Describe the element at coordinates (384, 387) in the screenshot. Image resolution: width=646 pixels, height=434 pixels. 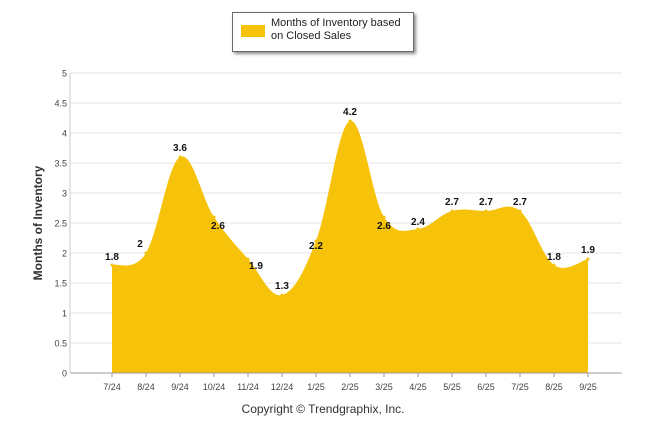
I see `x-tick-label: 3/25` at that location.